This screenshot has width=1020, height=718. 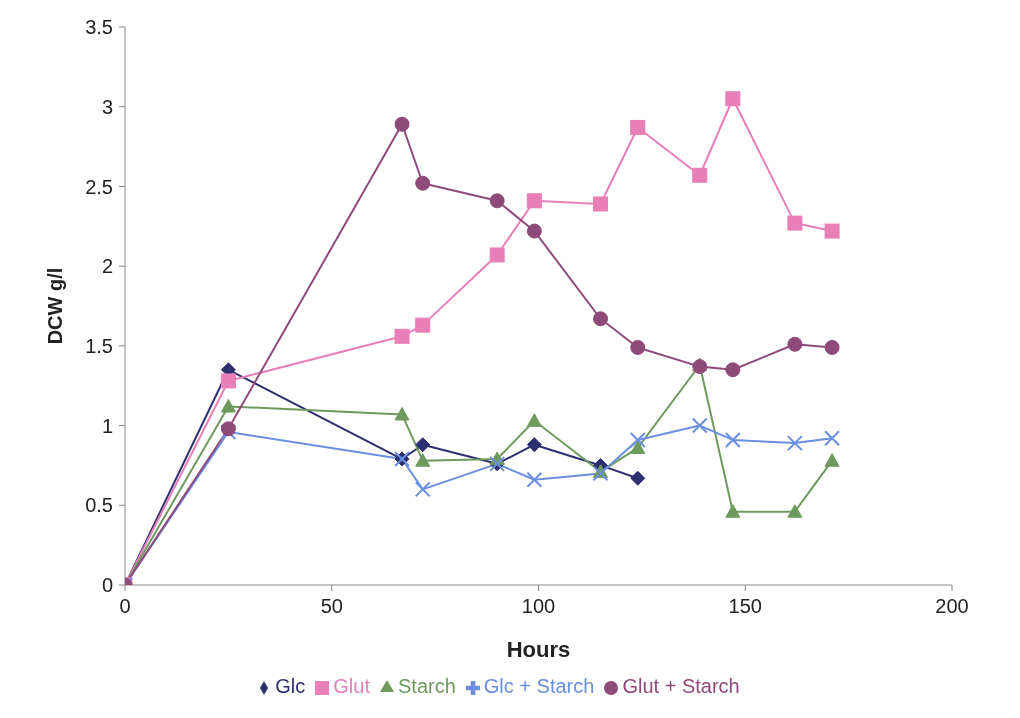 I want to click on legend-label: Glc, so click(x=290, y=686).